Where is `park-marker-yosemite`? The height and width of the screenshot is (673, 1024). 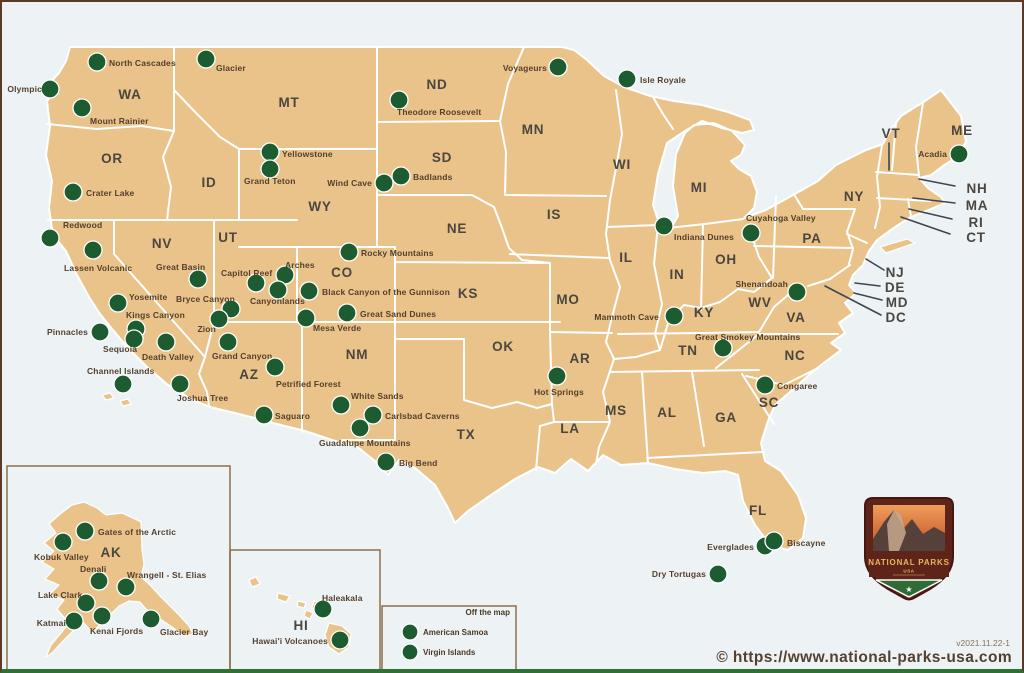
park-marker-yosemite is located at coordinates (118, 303).